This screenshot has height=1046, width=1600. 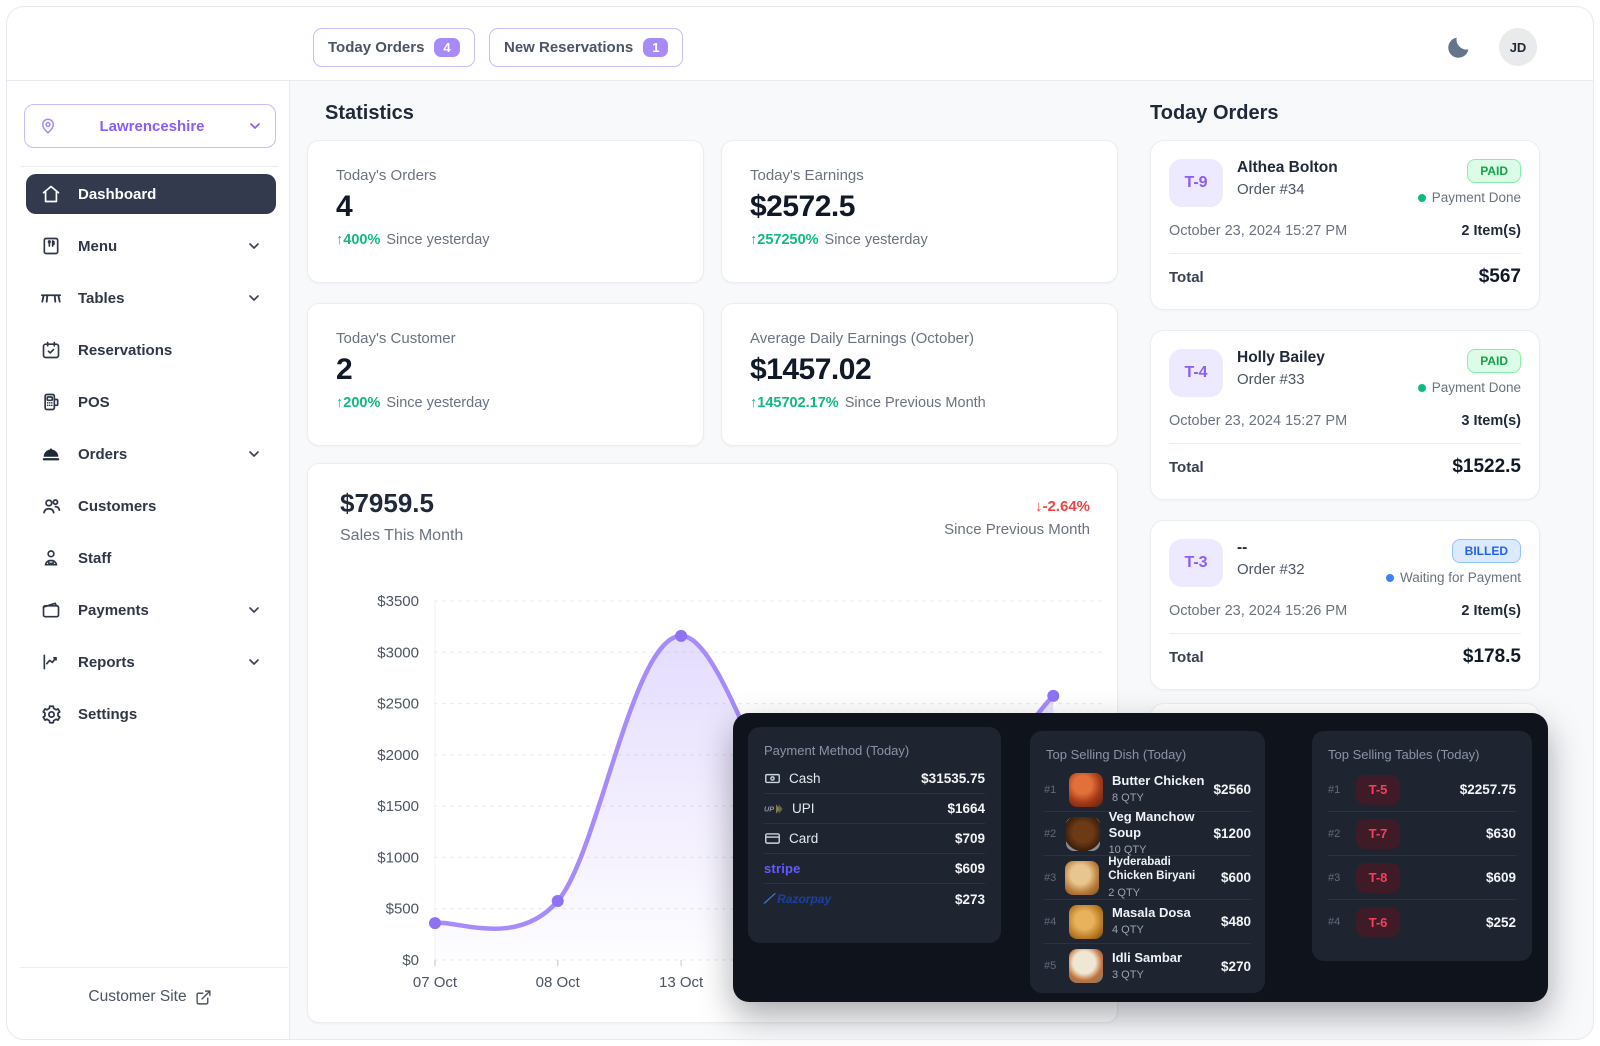 What do you see at coordinates (344, 206) in the screenshot?
I see `stat-value: 4` at bounding box center [344, 206].